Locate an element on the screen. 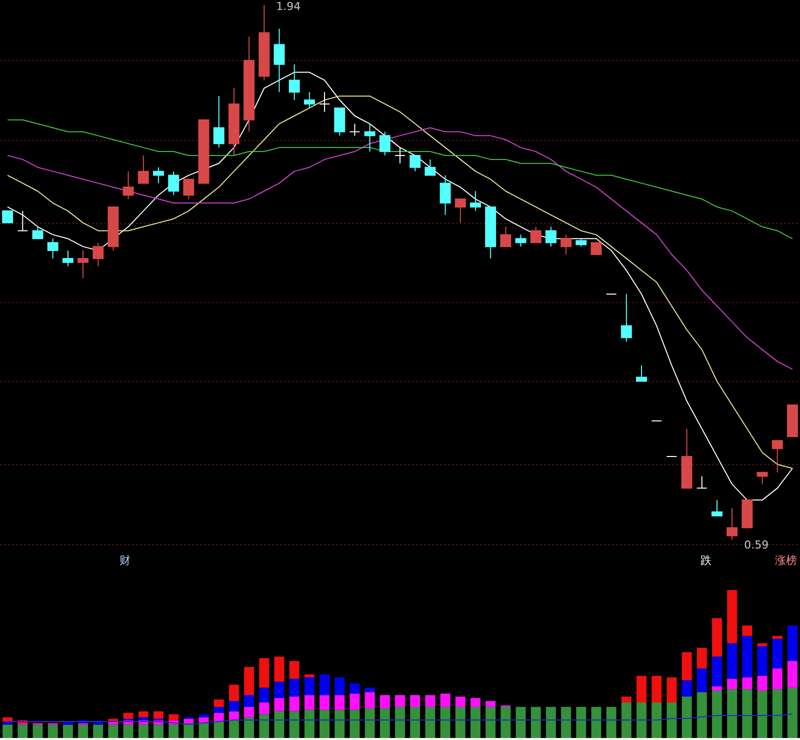  annotation: 1.94 is located at coordinates (288, 6).